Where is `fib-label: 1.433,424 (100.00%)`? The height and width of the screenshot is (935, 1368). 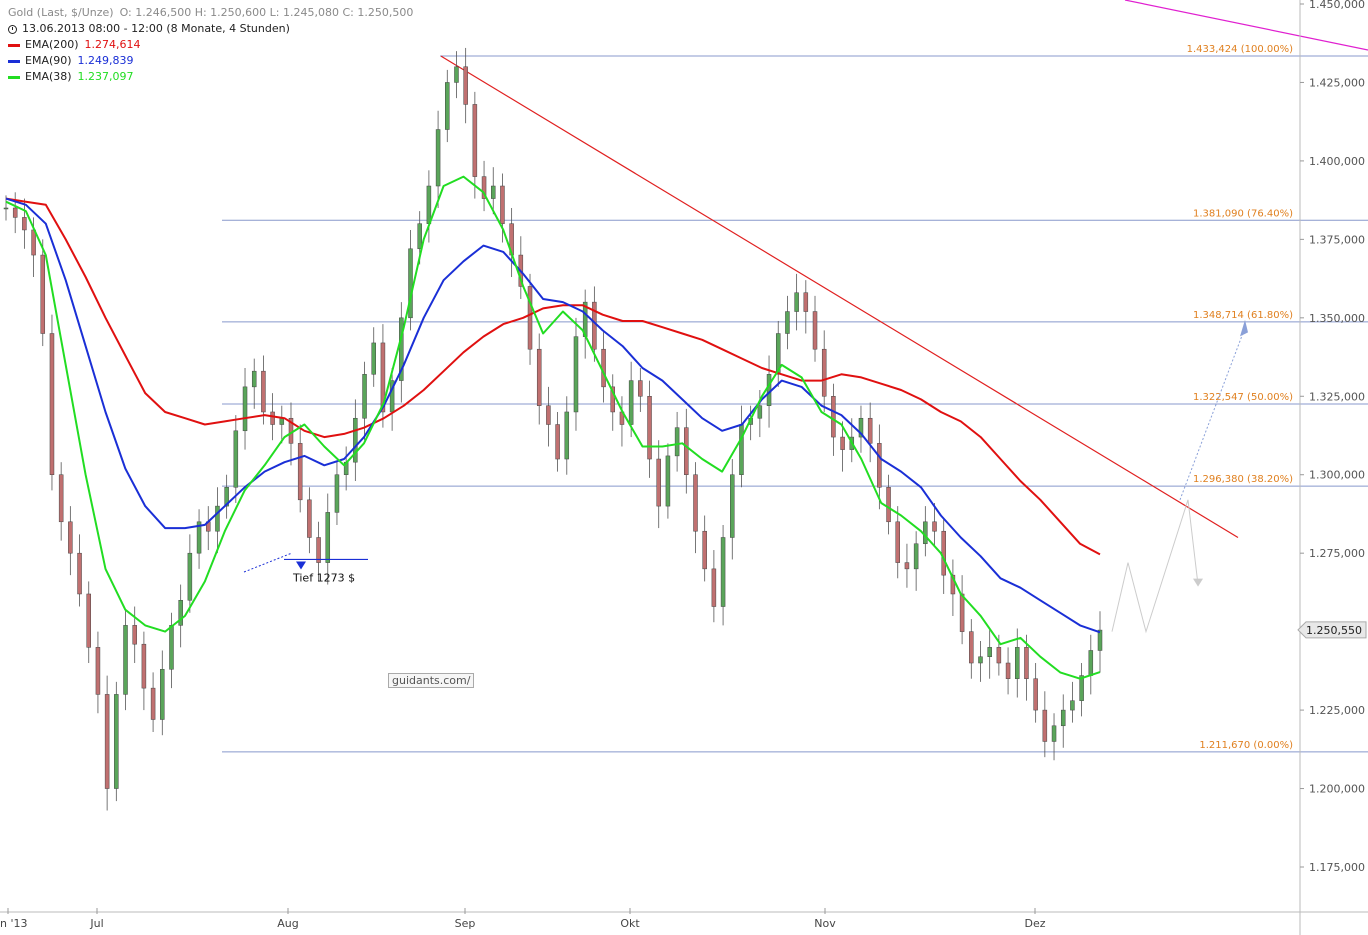 fib-label: 1.433,424 (100.00%) is located at coordinates (1240, 49).